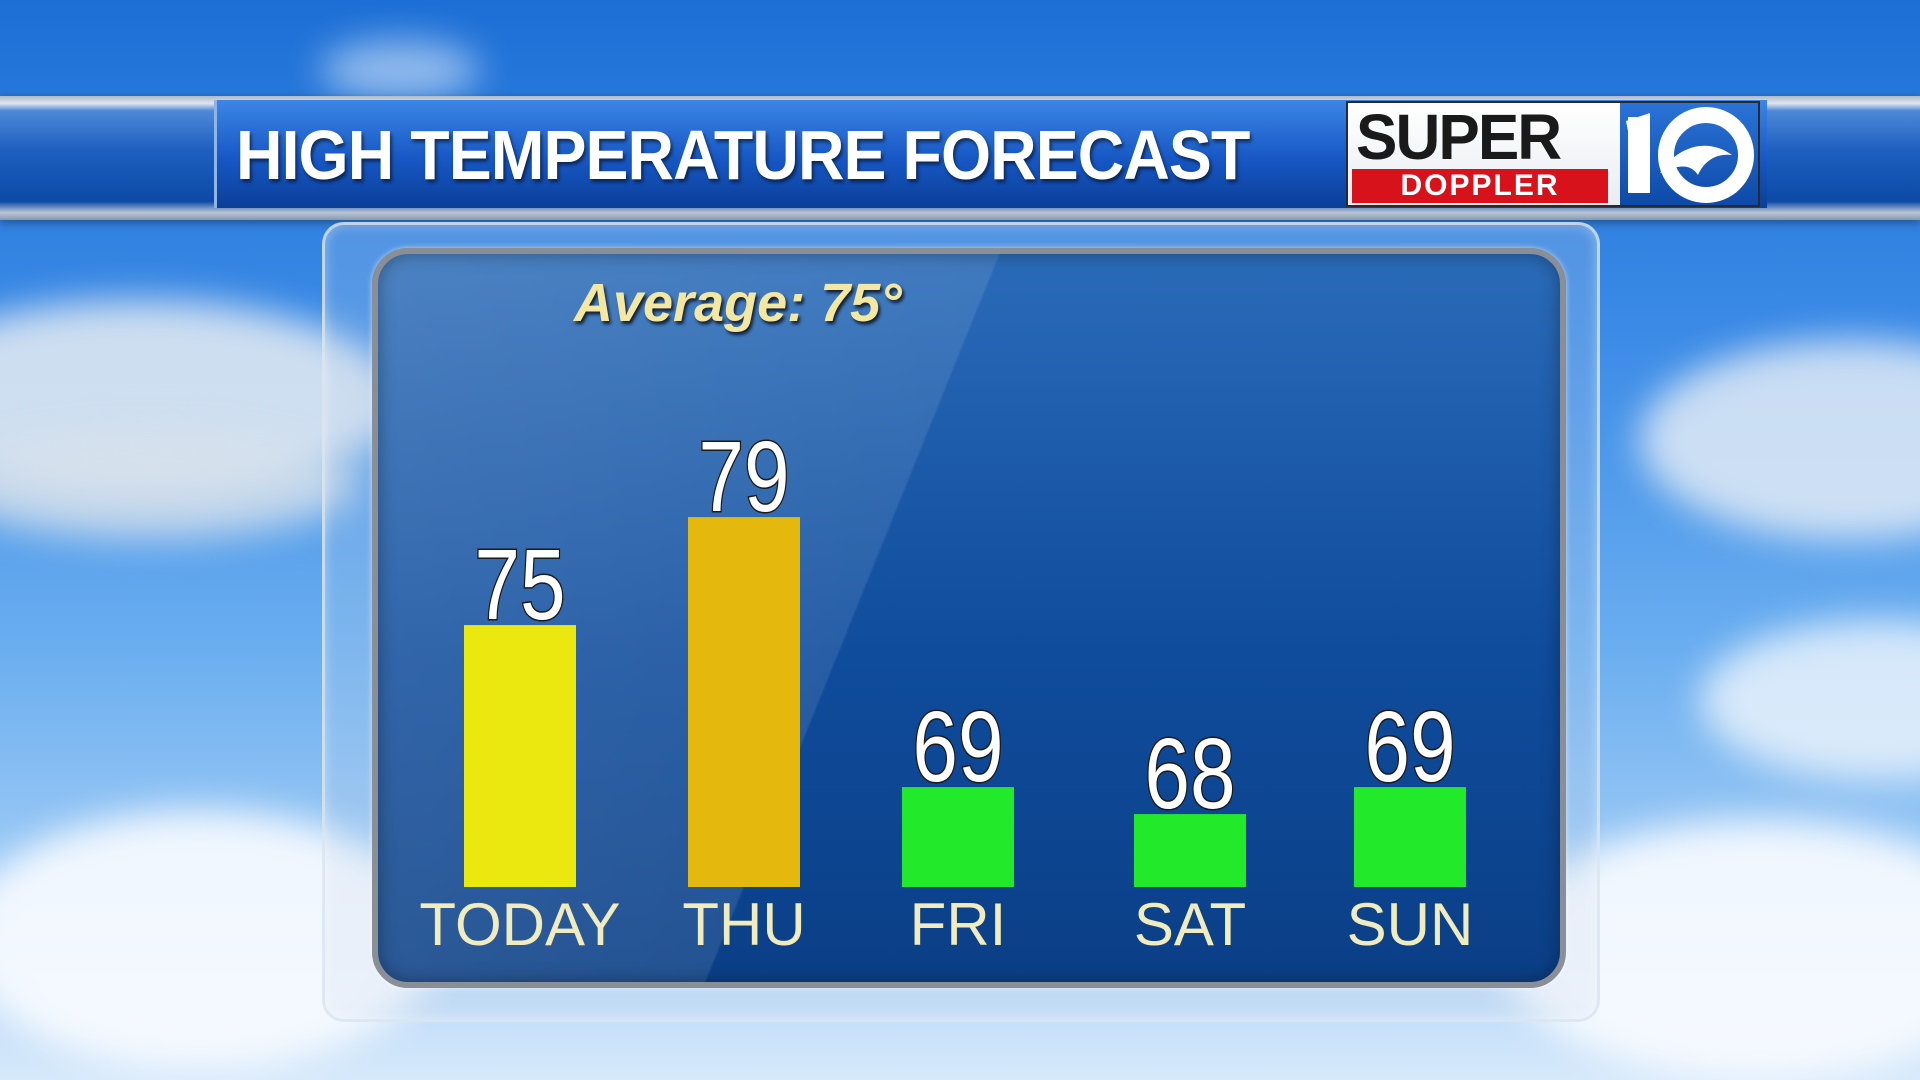 This screenshot has width=1920, height=1080. Describe the element at coordinates (520, 756) in the screenshot. I see `bar-today` at that location.